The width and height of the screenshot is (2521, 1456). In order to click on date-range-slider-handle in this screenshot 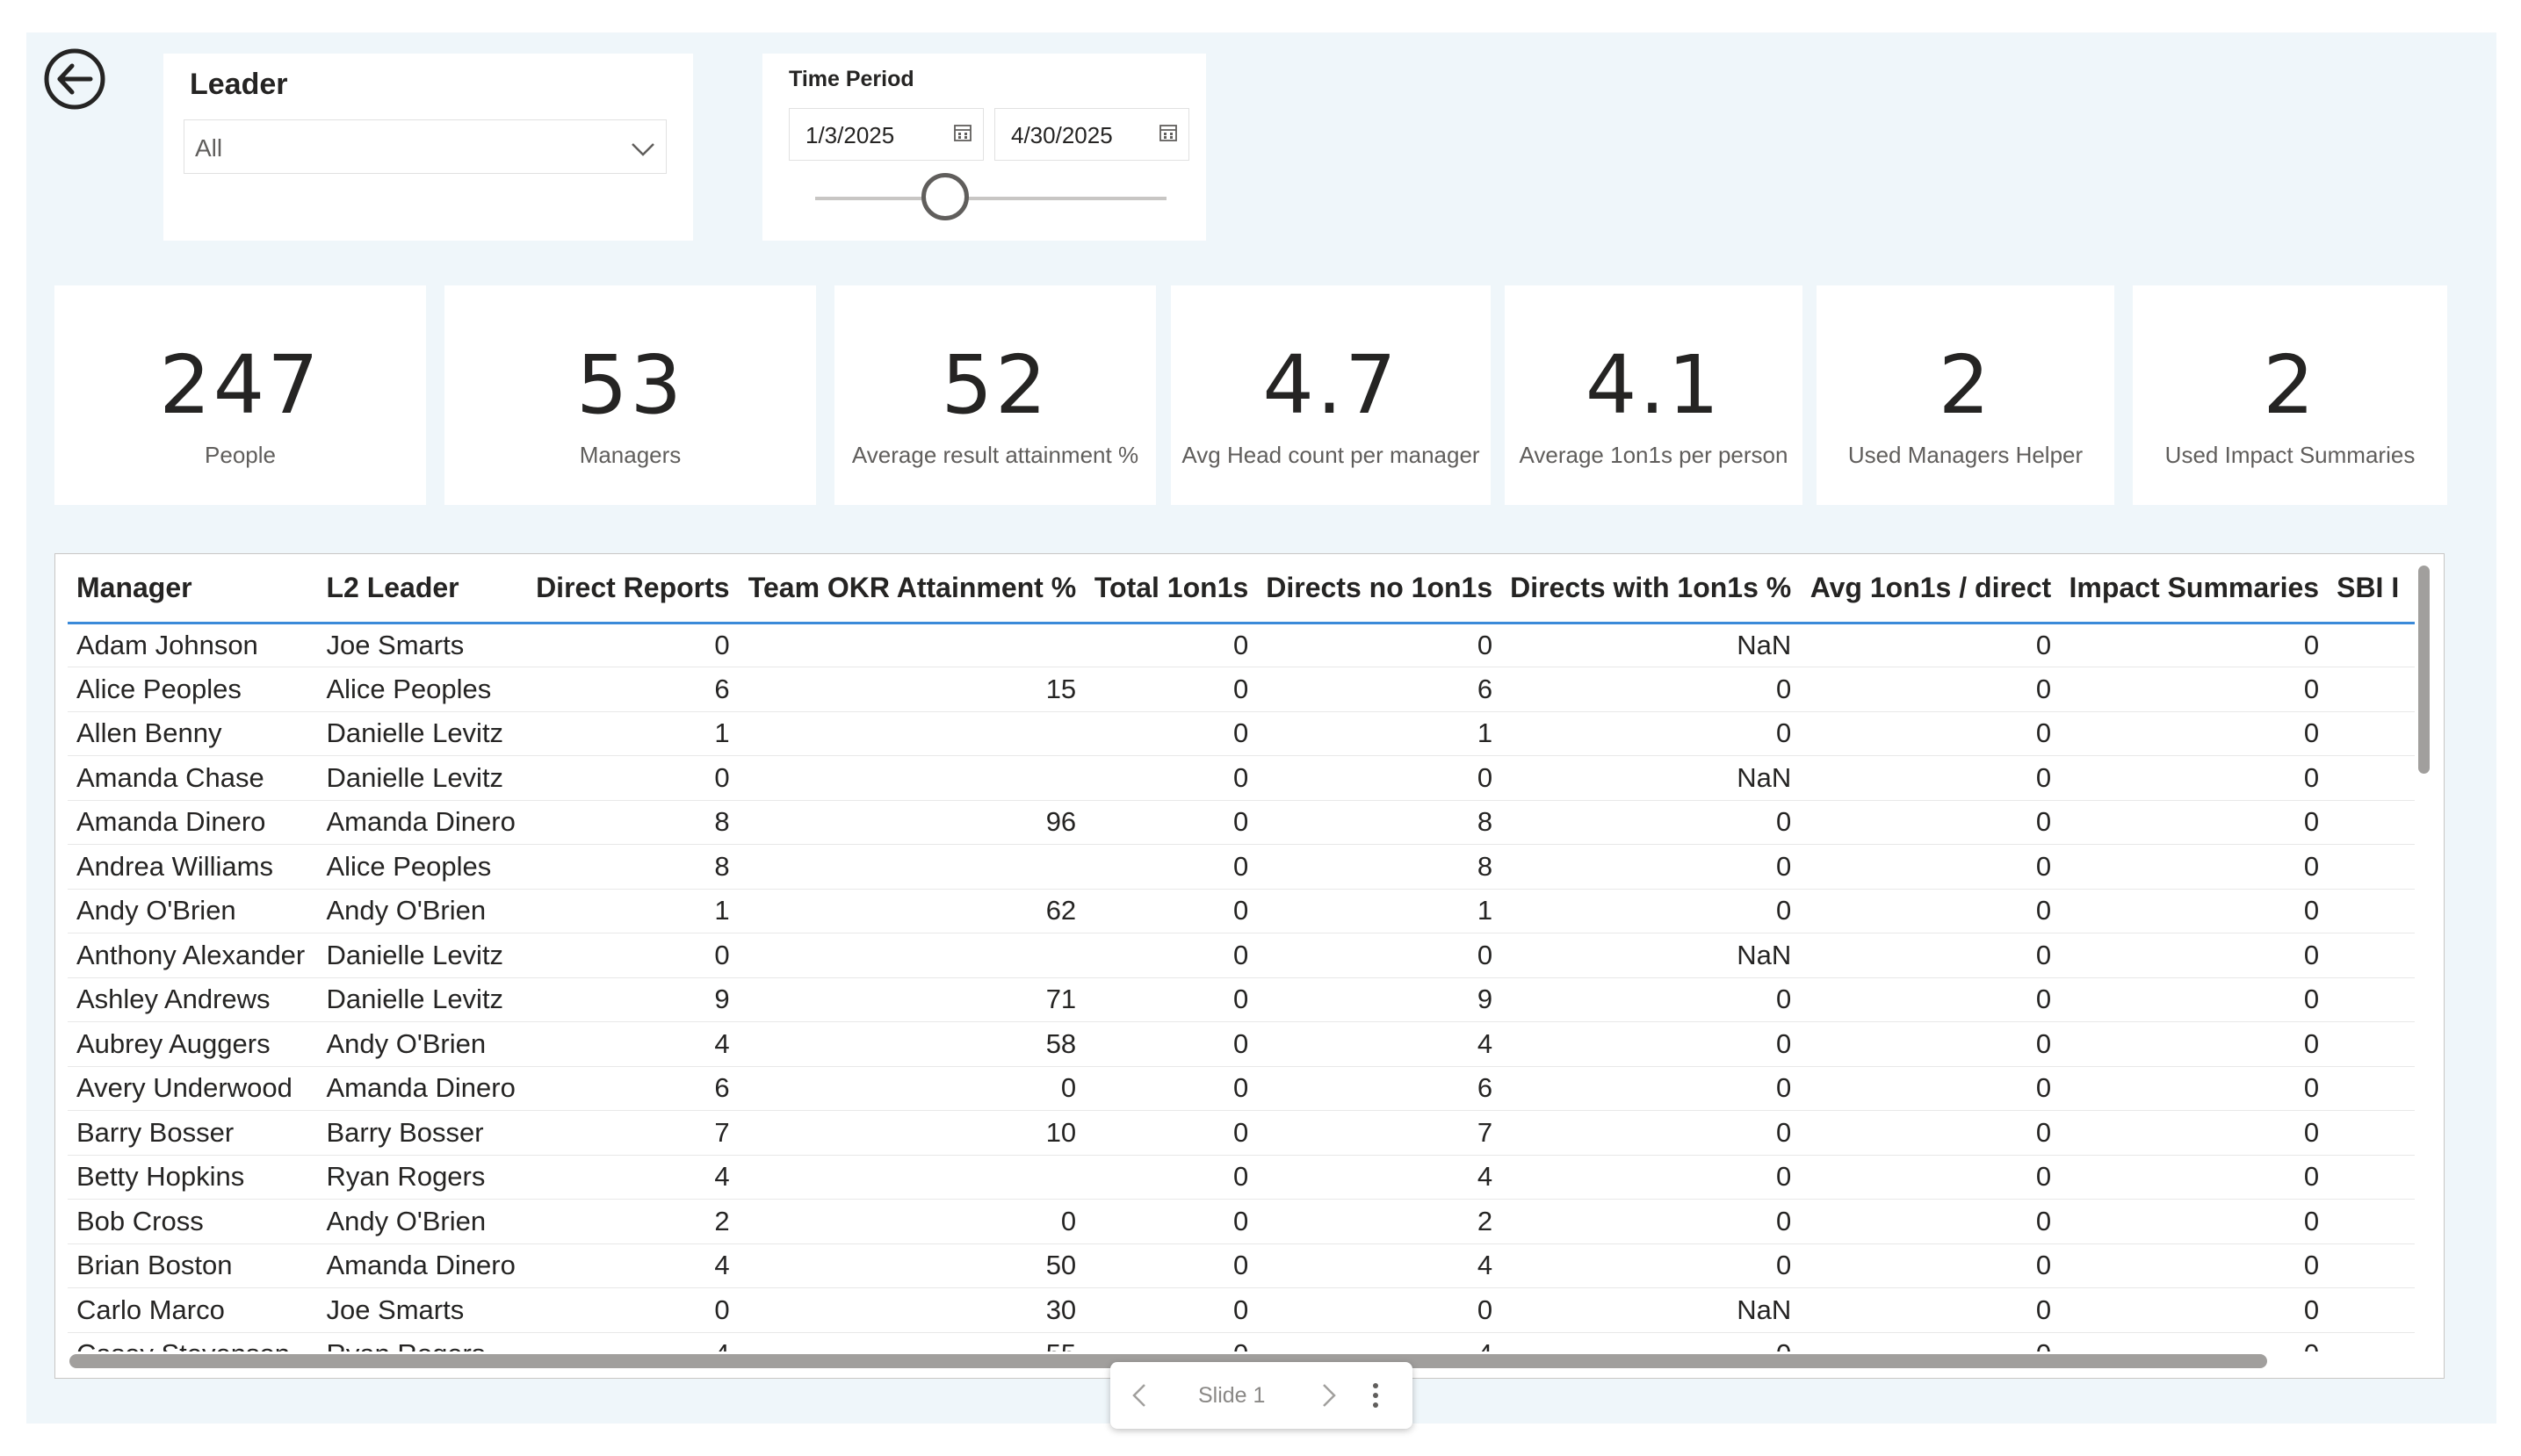, I will do `click(945, 196)`.